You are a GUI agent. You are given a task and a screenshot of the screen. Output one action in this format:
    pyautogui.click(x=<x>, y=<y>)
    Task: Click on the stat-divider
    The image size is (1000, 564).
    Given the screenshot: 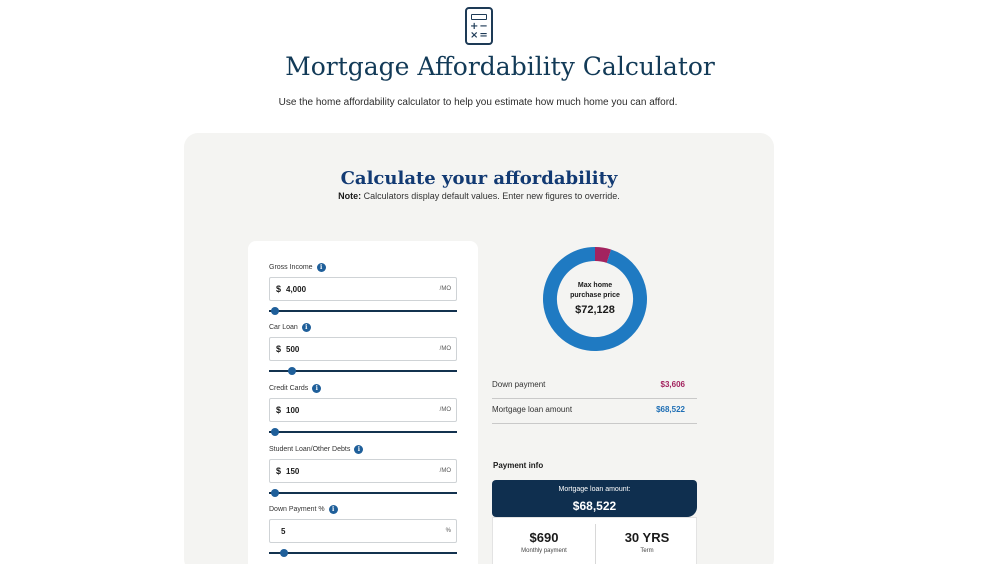 What is the action you would take?
    pyautogui.click(x=595, y=544)
    